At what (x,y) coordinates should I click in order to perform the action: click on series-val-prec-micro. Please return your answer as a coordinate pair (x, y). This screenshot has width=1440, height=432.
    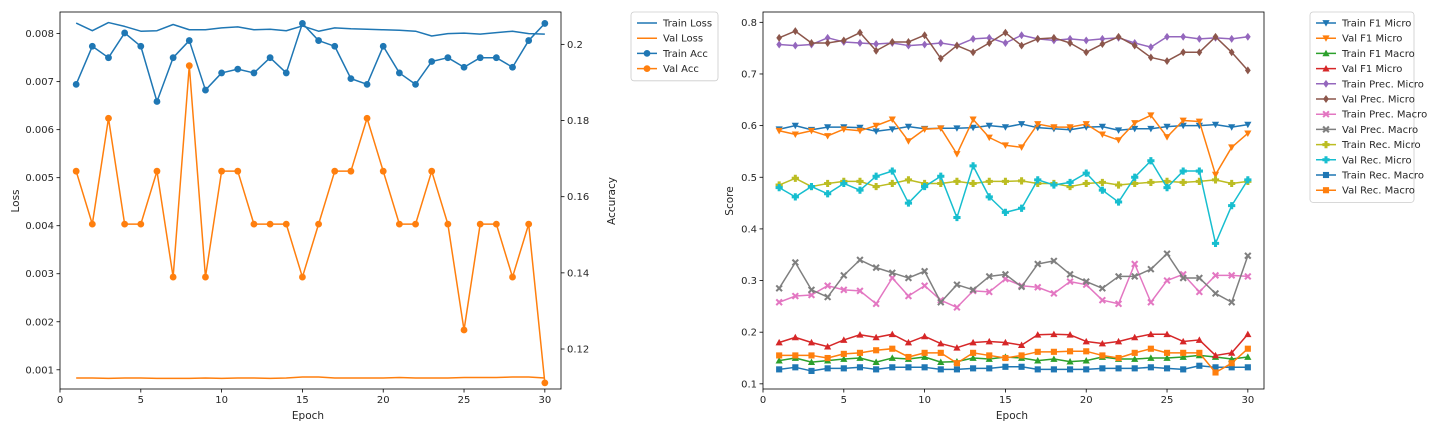
    Looking at the image, I should click on (1013, 51).